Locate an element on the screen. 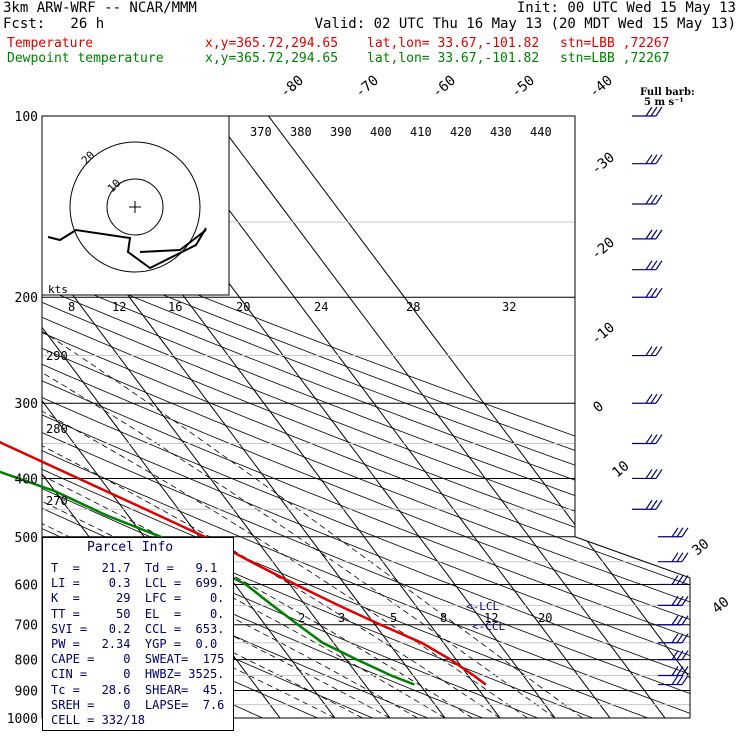 Image resolution: width=740 pixels, height=740 pixels. isotherm-label: -50 is located at coordinates (523, 87).